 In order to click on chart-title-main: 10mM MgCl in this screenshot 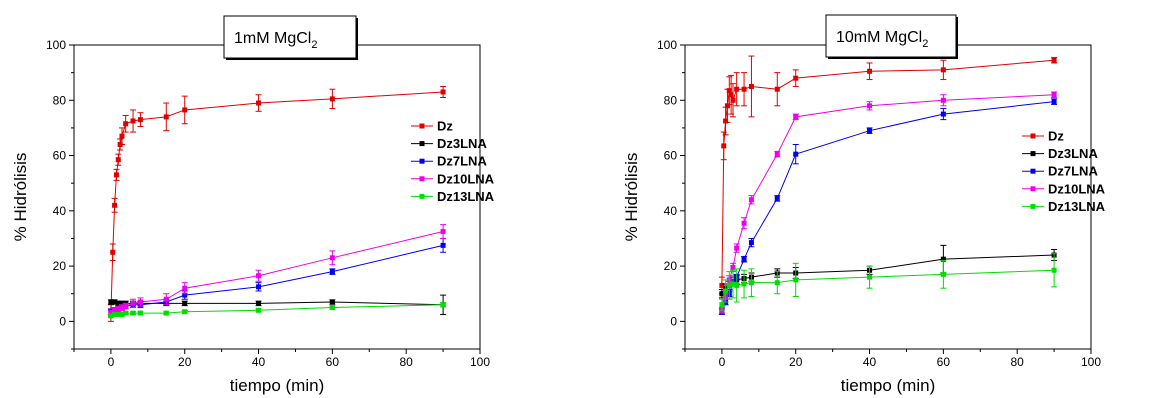, I will do `click(879, 37)`.